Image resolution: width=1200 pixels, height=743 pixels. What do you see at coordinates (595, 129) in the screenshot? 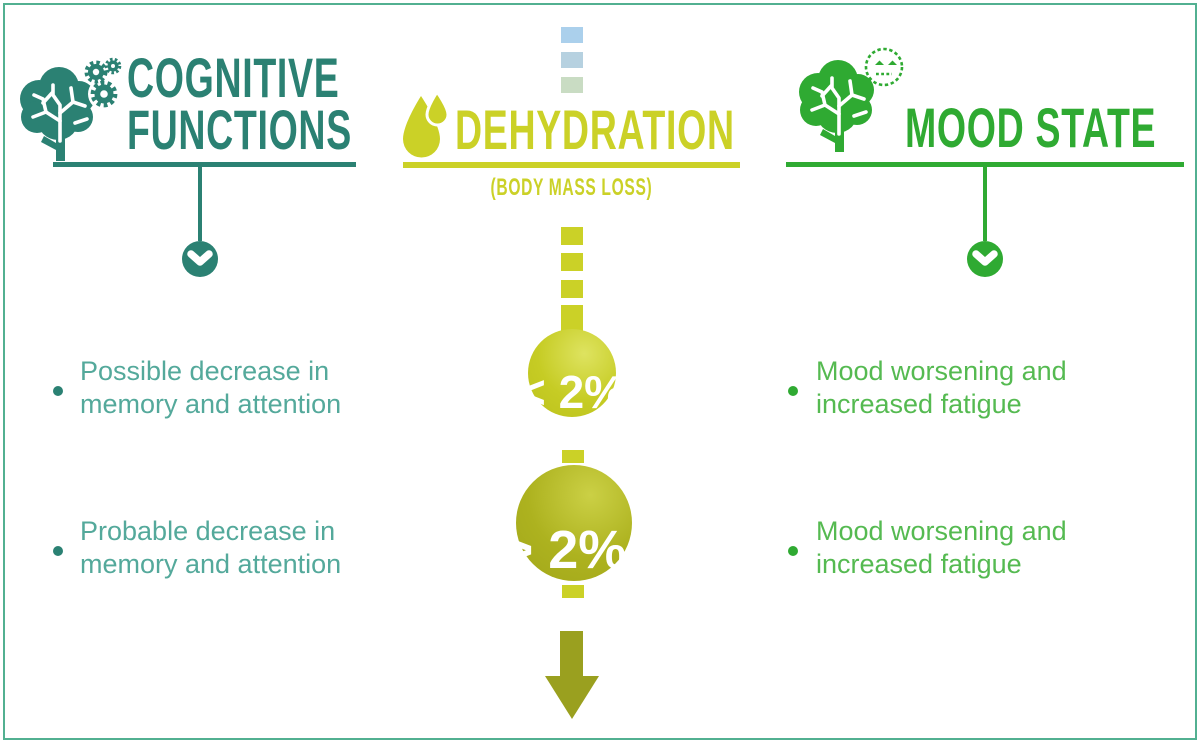
I see `dehydration-title: DEHYDRATION` at bounding box center [595, 129].